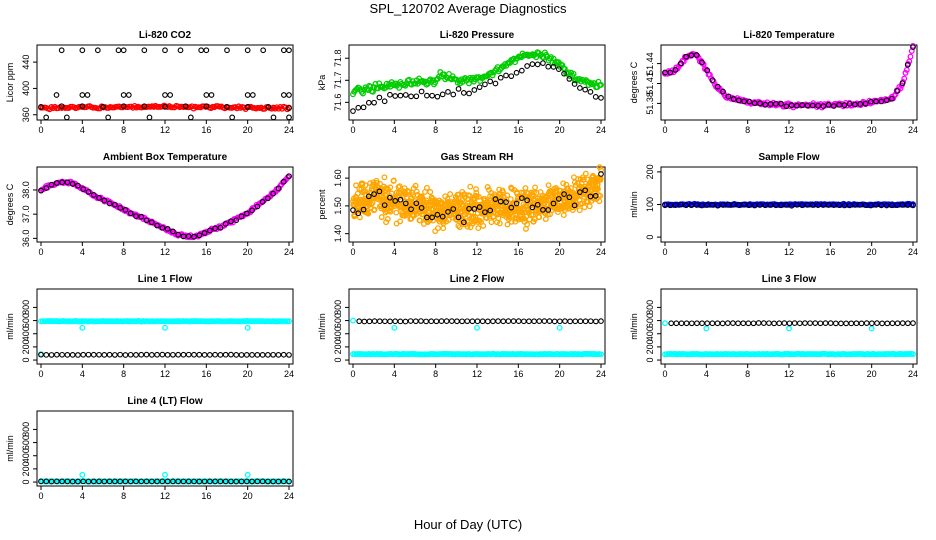  I want to click on y-tick-label: 200, so click(650, 346).